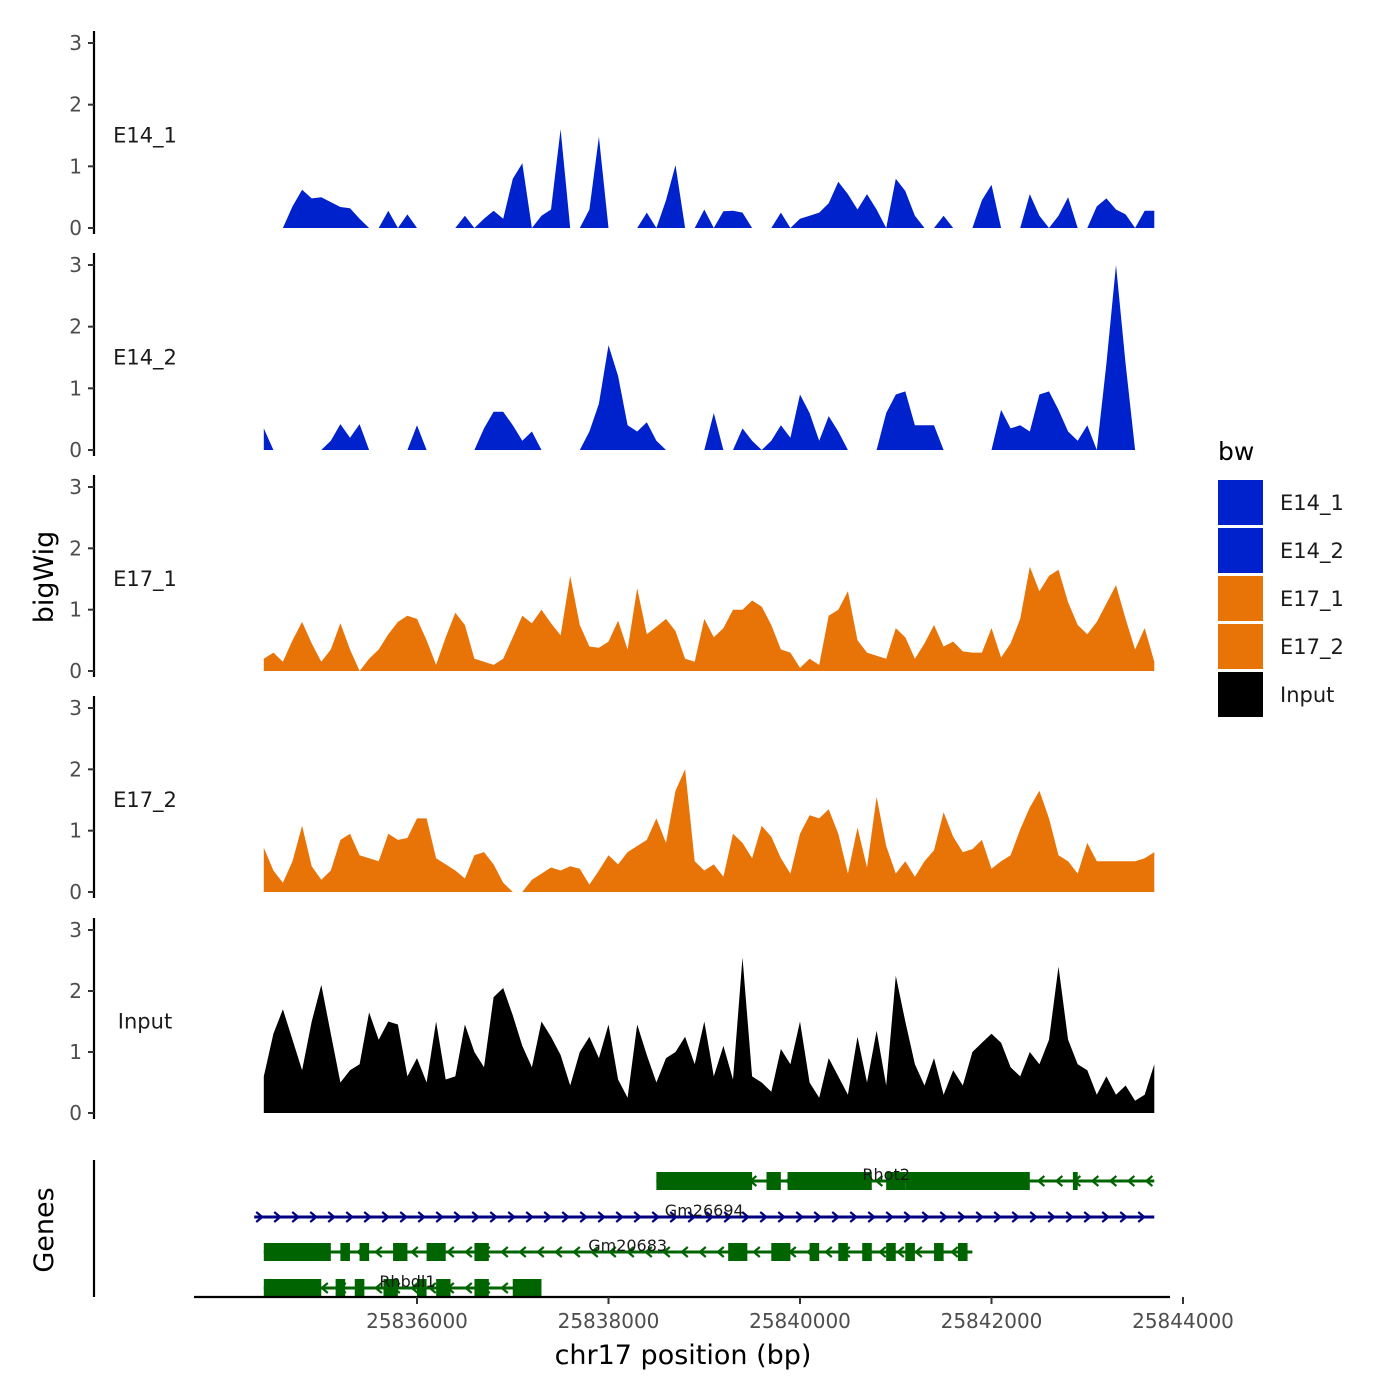  What do you see at coordinates (714, 1314) in the screenshot?
I see `x-axis: 25836000 25838000 25840000 25842000 25844000` at bounding box center [714, 1314].